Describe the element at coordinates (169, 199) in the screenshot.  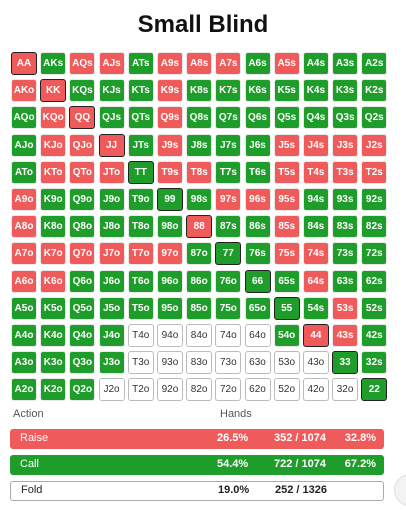
I see `hand-cell-99: 99` at that location.